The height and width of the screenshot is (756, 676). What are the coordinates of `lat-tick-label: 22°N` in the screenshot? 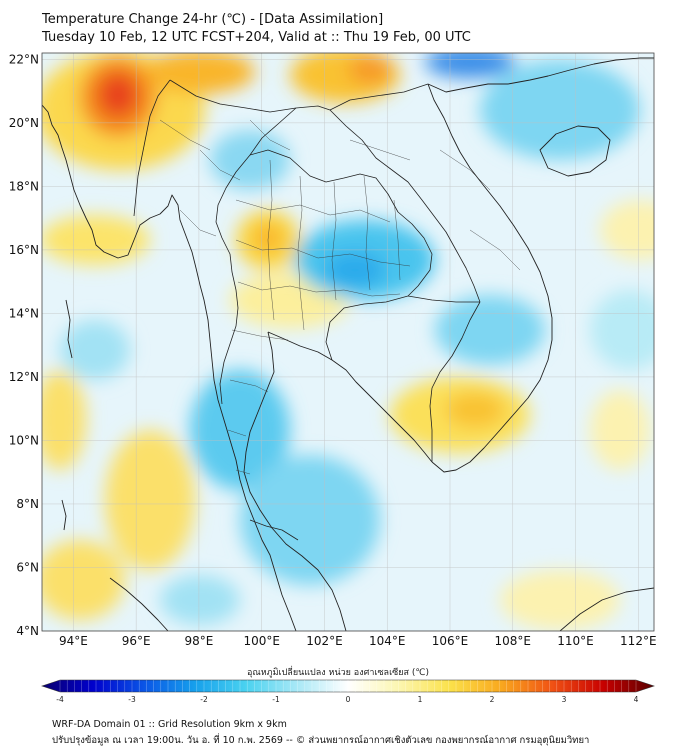 It's located at (24, 59).